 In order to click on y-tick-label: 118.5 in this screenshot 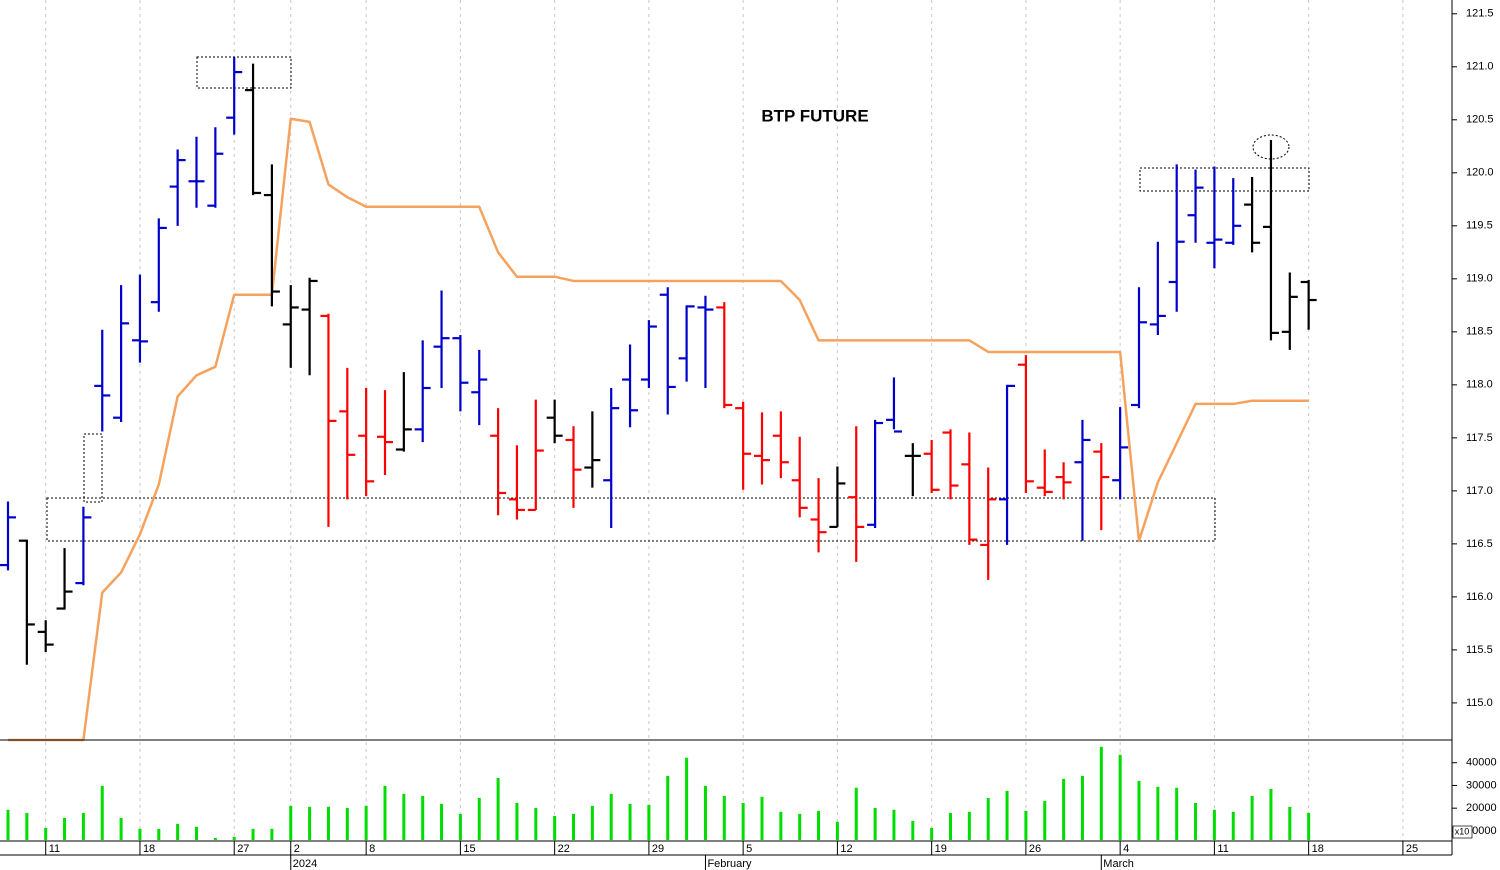, I will do `click(1479, 332)`.